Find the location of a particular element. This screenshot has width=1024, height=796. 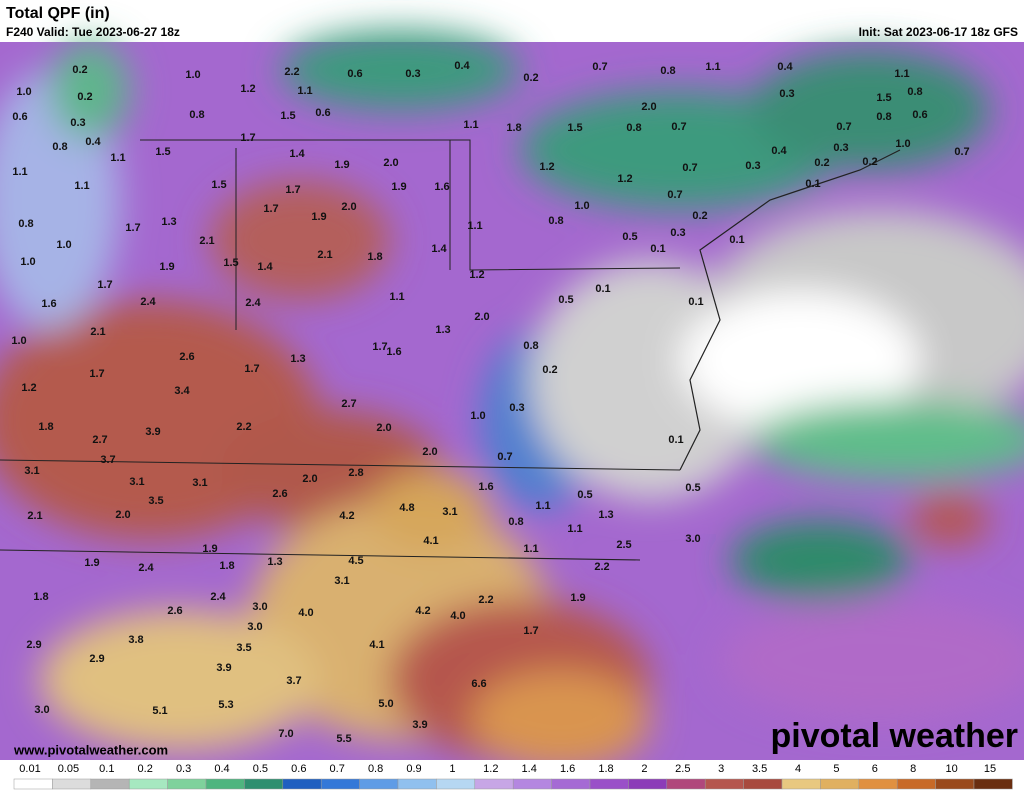

colorbar-label: 3.5 is located at coordinates (759, 769).